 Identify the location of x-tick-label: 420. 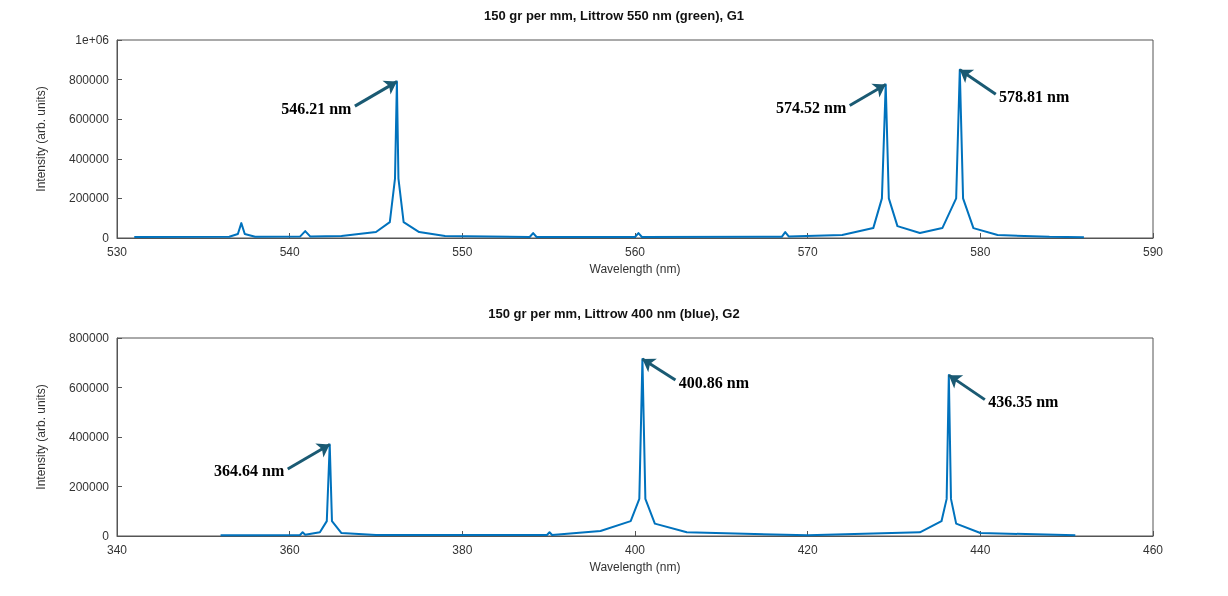
(807, 550).